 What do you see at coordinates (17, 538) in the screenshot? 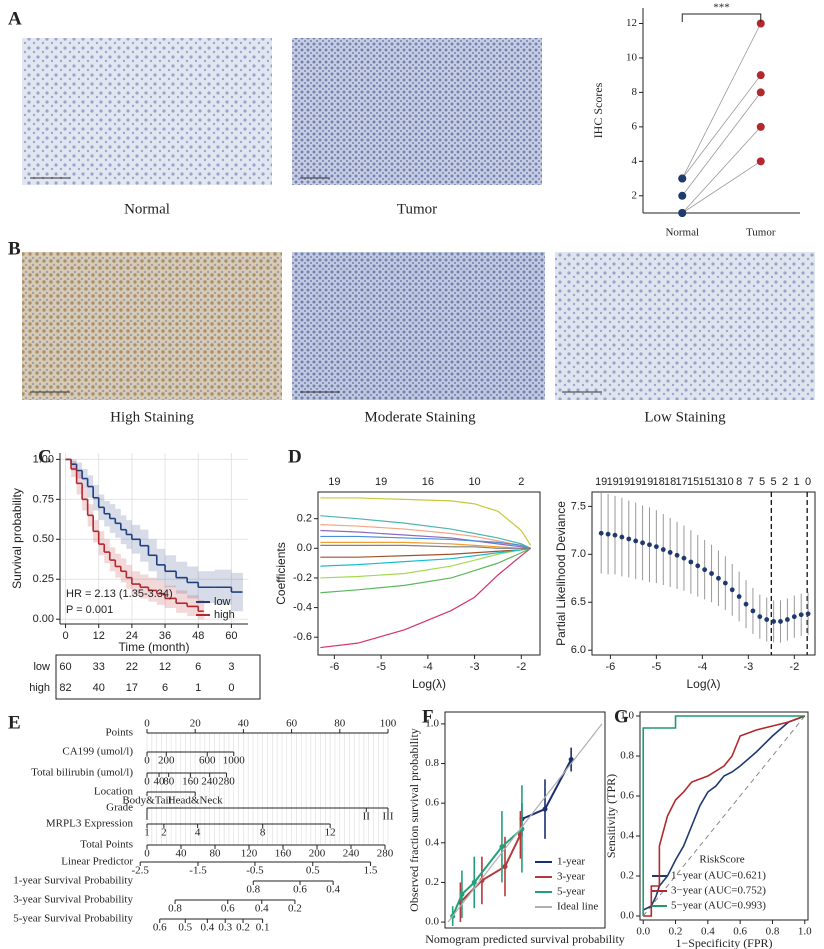
I see `y-axis-label: Survival probability` at bounding box center [17, 538].